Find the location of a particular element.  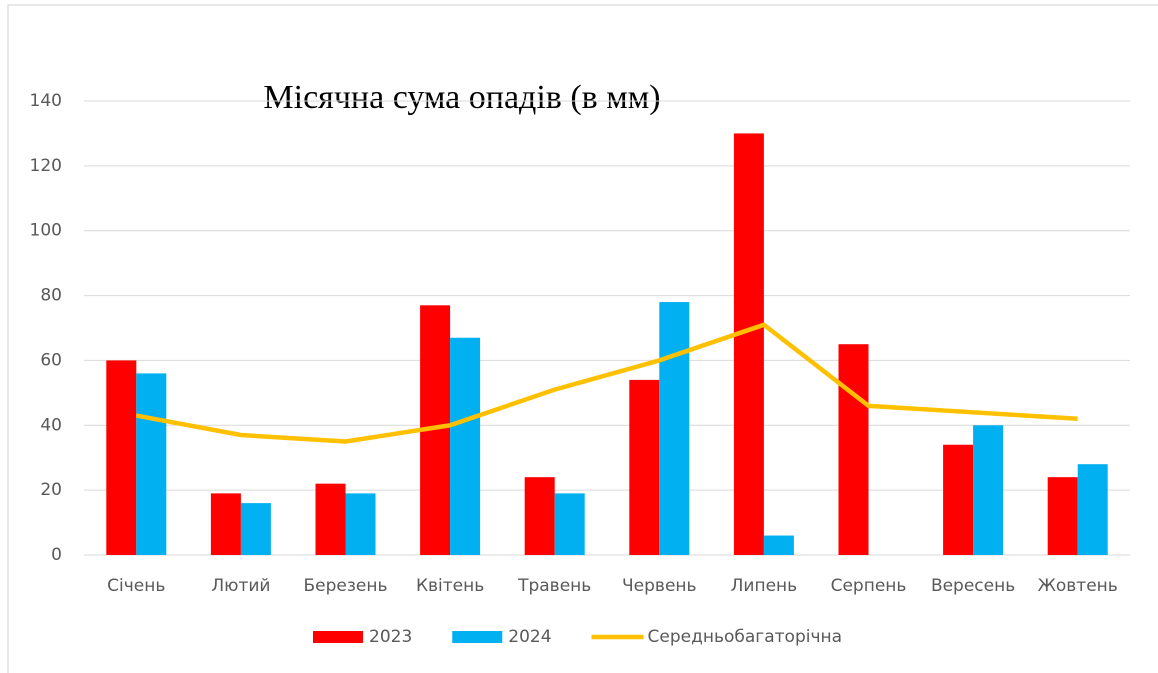

legend-label: 2023 is located at coordinates (390, 637).